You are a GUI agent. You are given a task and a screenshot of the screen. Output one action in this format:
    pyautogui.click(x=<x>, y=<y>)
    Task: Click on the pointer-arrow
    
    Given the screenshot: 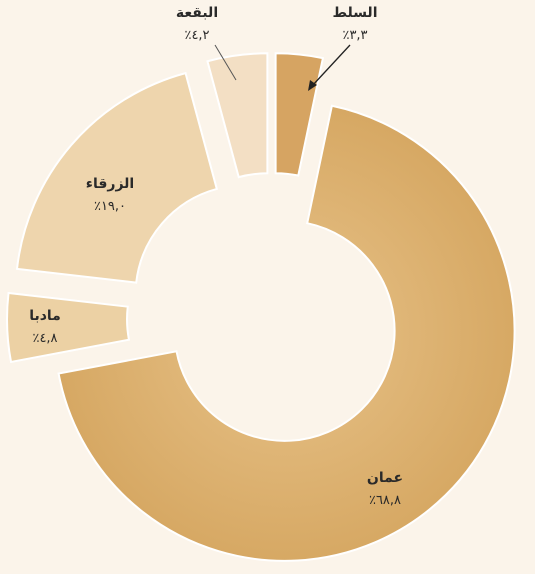 What is the action you would take?
    pyautogui.click(x=312, y=85)
    